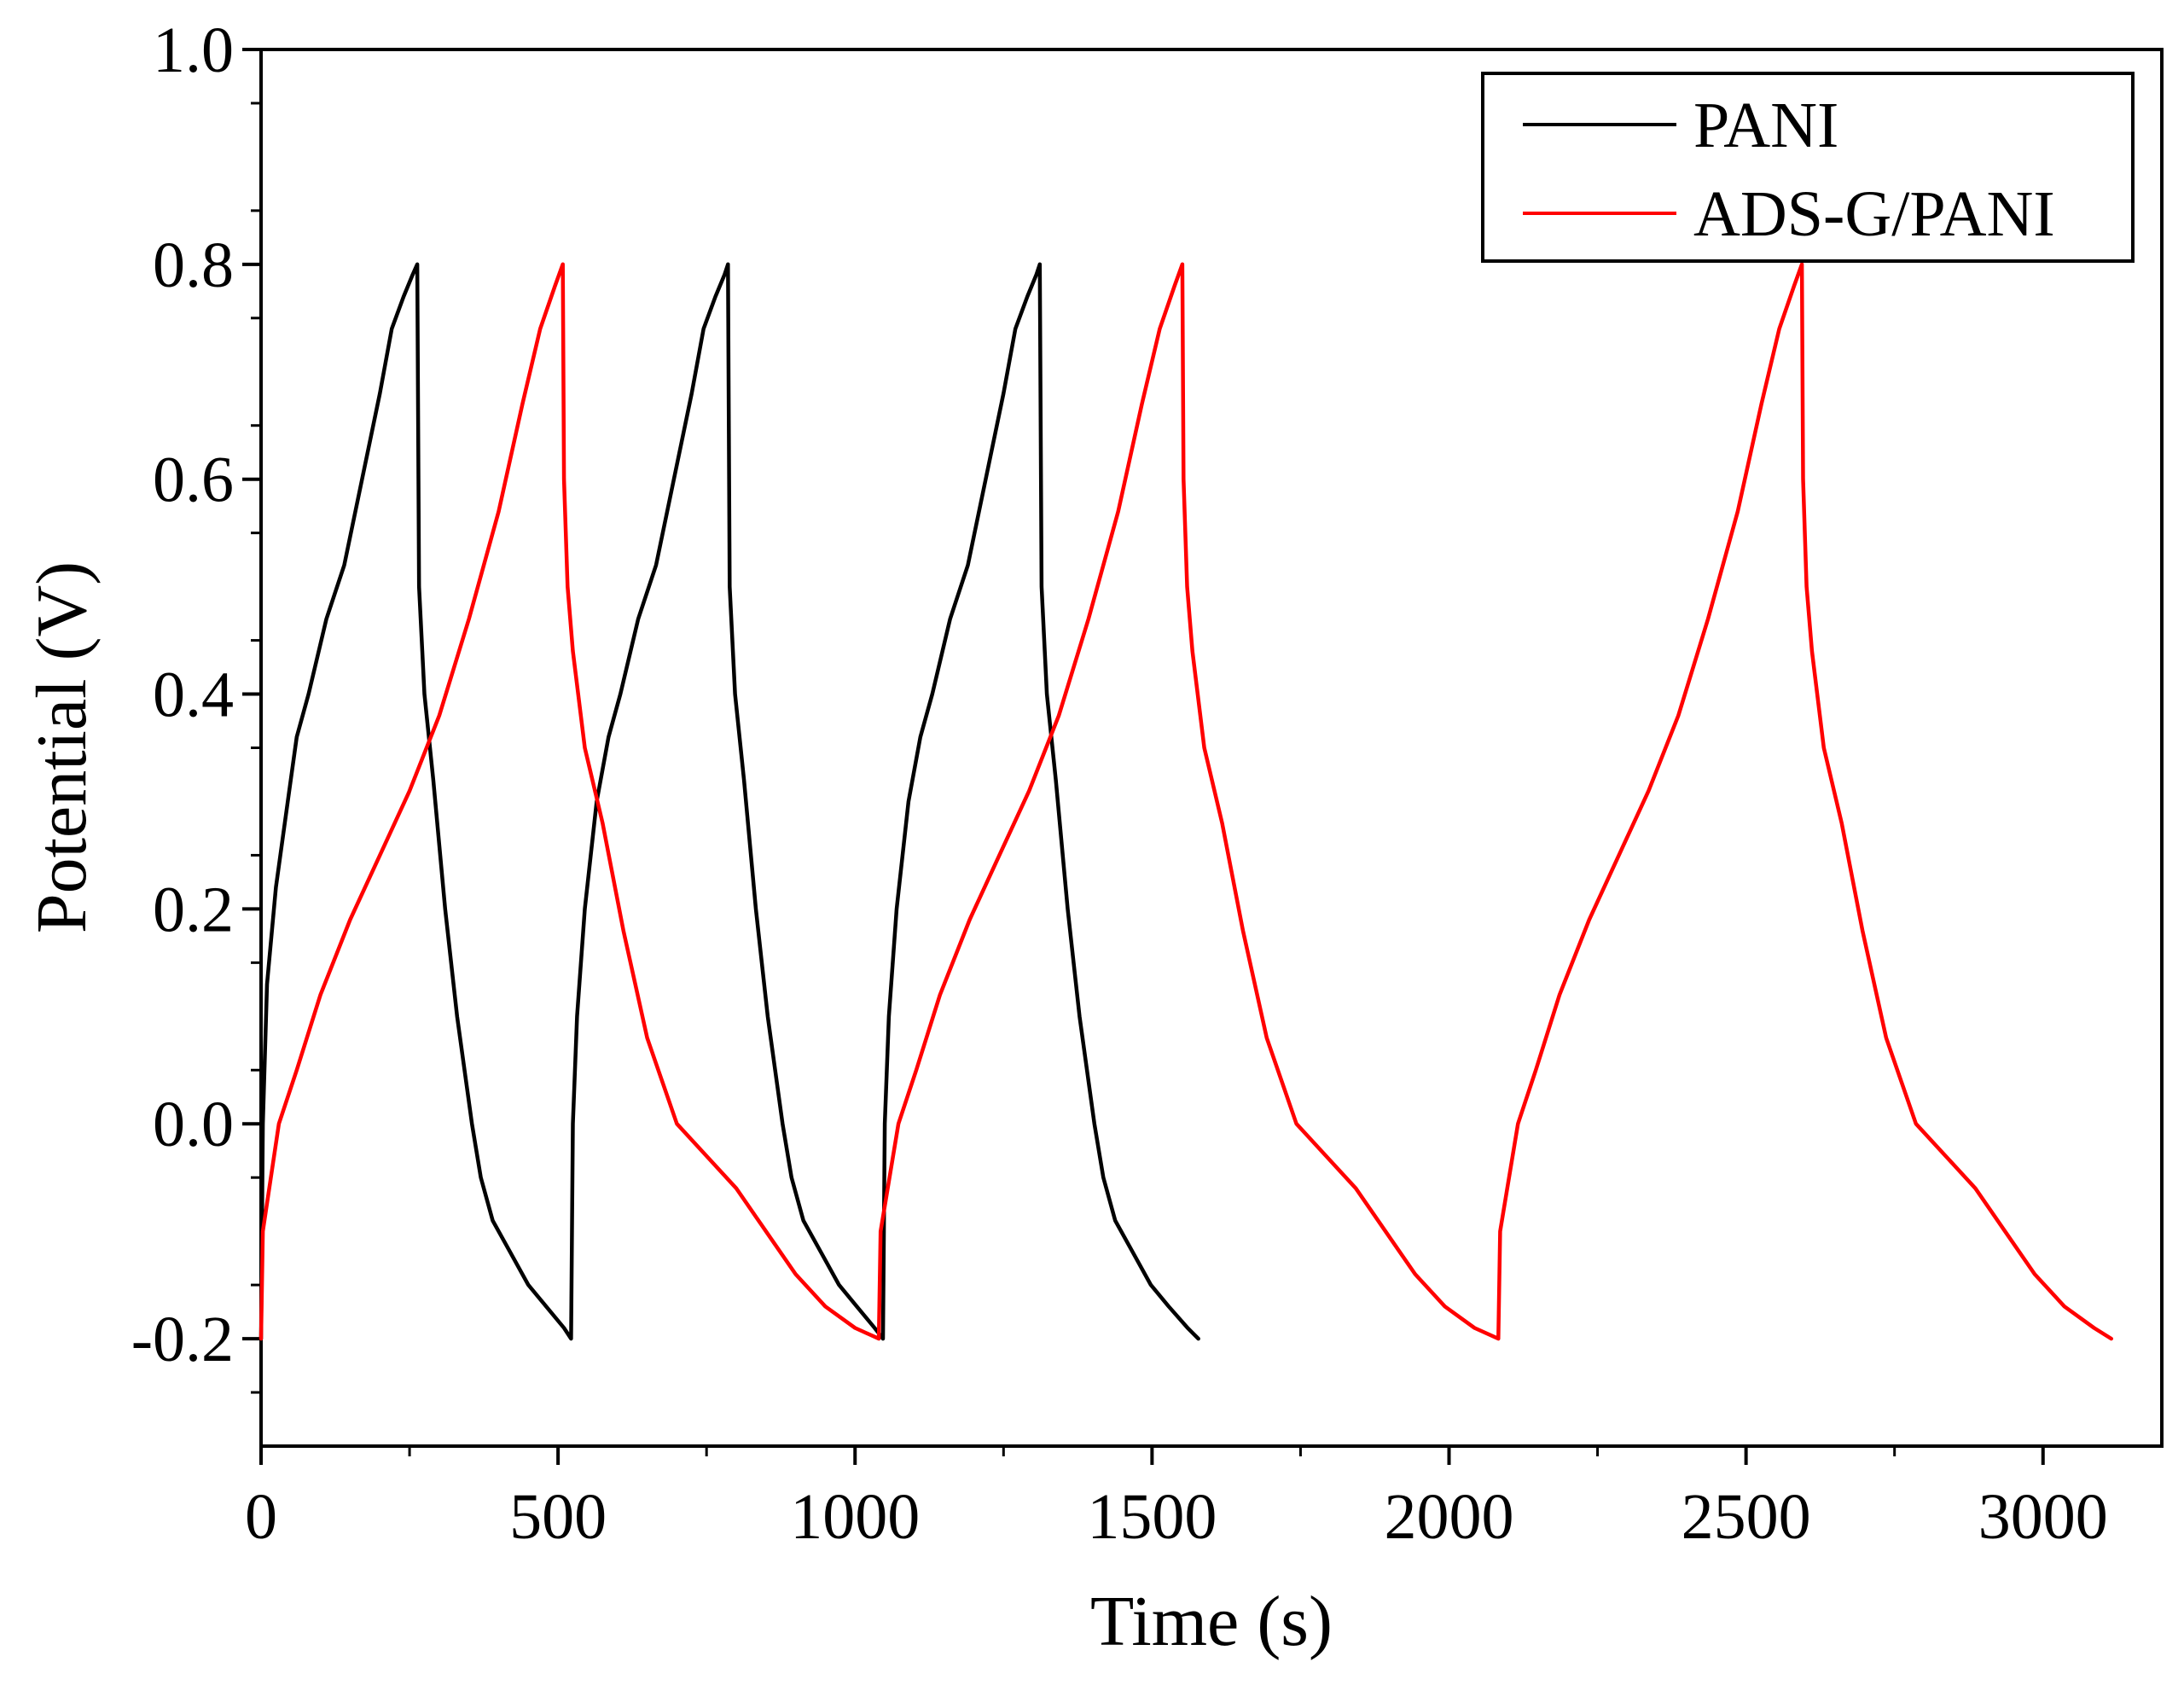  Describe the element at coordinates (1874, 214) in the screenshot. I see `legend-label-ads-g-pani: ADS-G/PANI` at that location.